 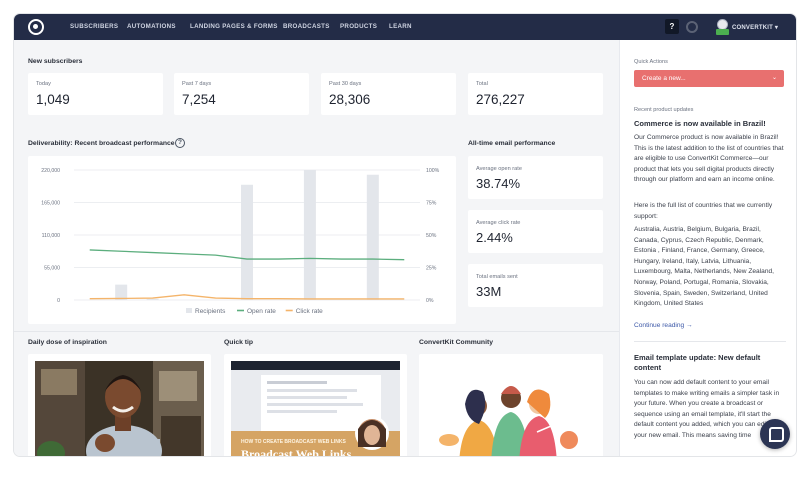 I want to click on chart-left-tick-label: 55,000, so click(x=52, y=269).